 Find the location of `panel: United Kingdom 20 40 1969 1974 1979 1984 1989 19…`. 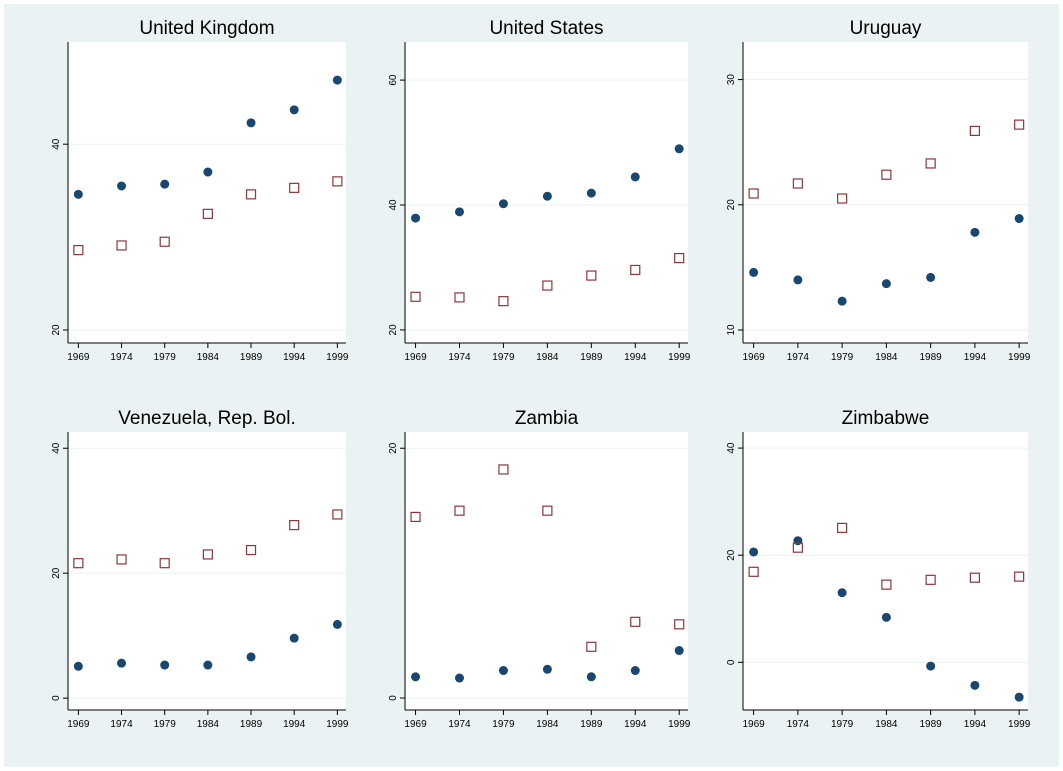

panel: United Kingdom 20 40 1969 1974 1979 1984 1989 19… is located at coordinates (200, 190).